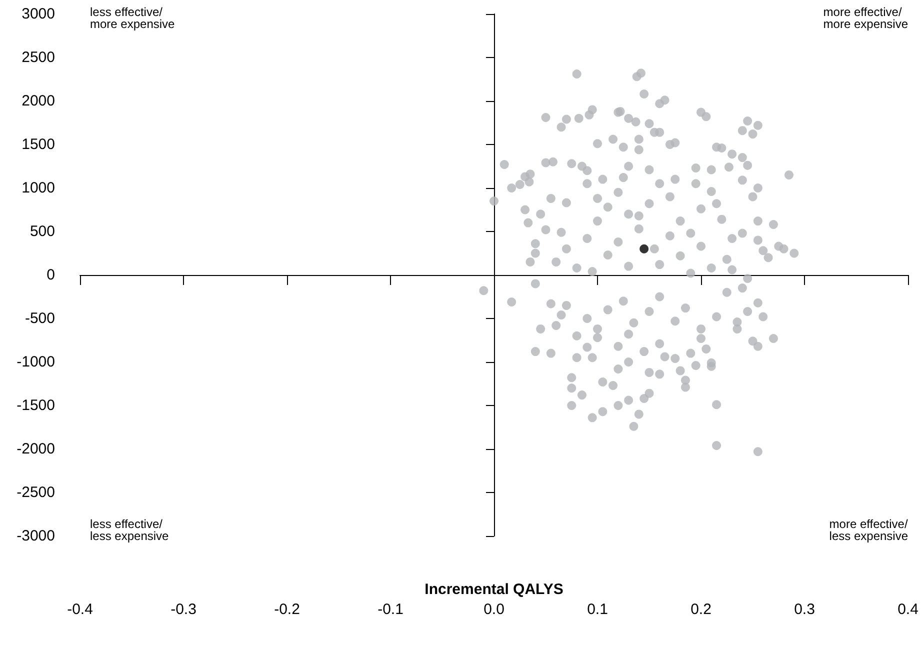 This screenshot has height=649, width=924. What do you see at coordinates (35, 449) in the screenshot?
I see `y-tick-label: -2000` at bounding box center [35, 449].